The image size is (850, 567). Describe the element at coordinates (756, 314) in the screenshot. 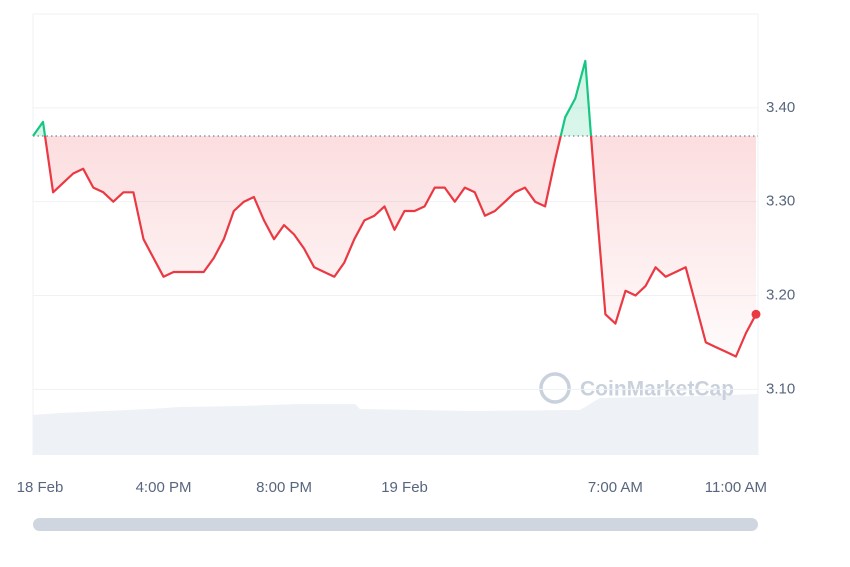

I see `last-point` at that location.